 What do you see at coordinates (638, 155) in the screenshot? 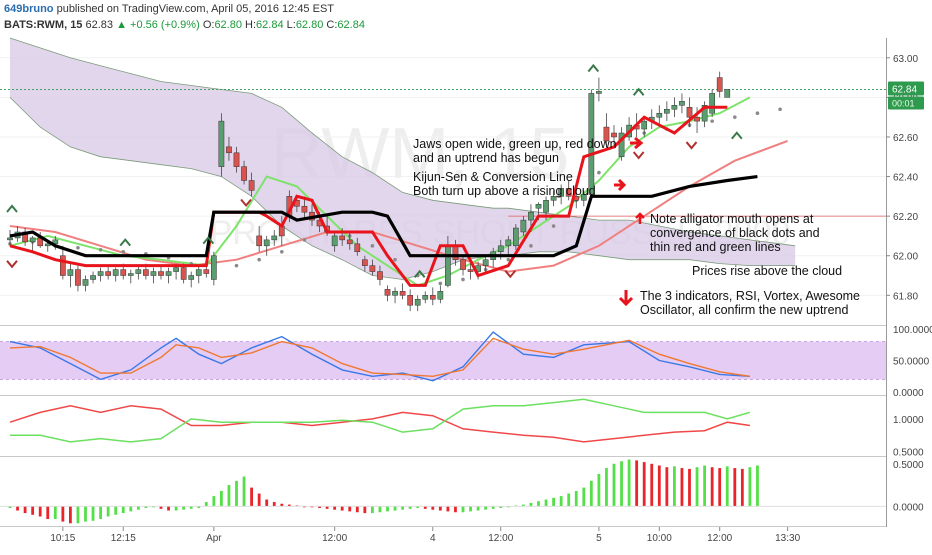
I see `sell-signal-icon` at bounding box center [638, 155].